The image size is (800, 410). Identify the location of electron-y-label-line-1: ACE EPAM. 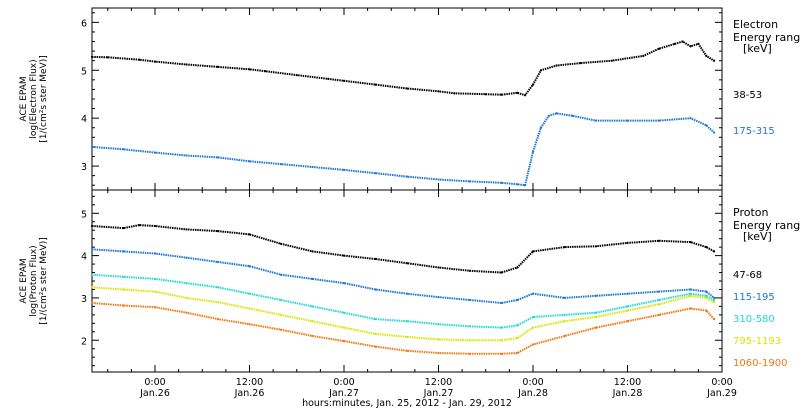
(24, 98).